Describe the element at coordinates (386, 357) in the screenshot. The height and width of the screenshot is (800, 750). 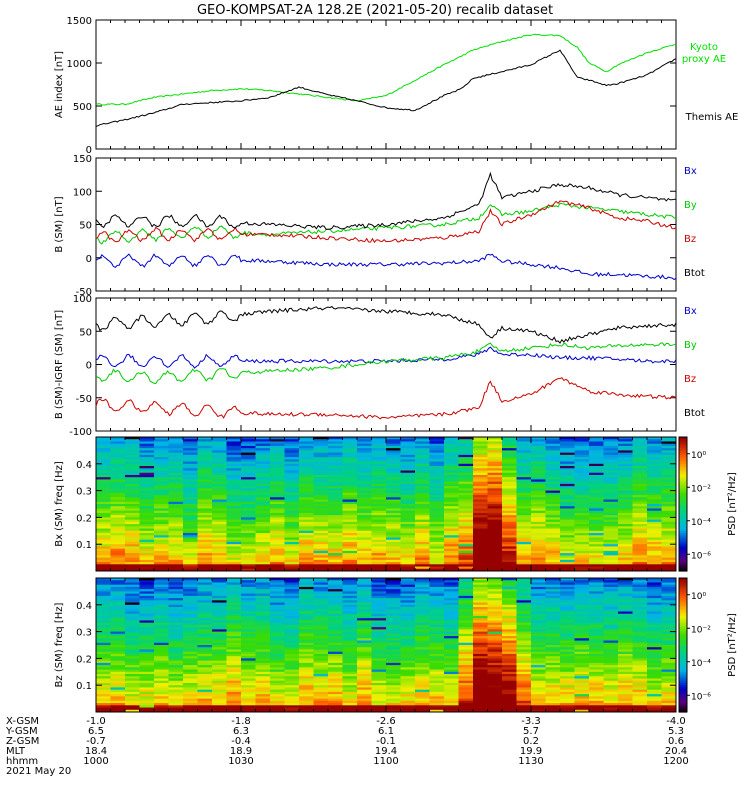
I see `series-line-bx` at that location.